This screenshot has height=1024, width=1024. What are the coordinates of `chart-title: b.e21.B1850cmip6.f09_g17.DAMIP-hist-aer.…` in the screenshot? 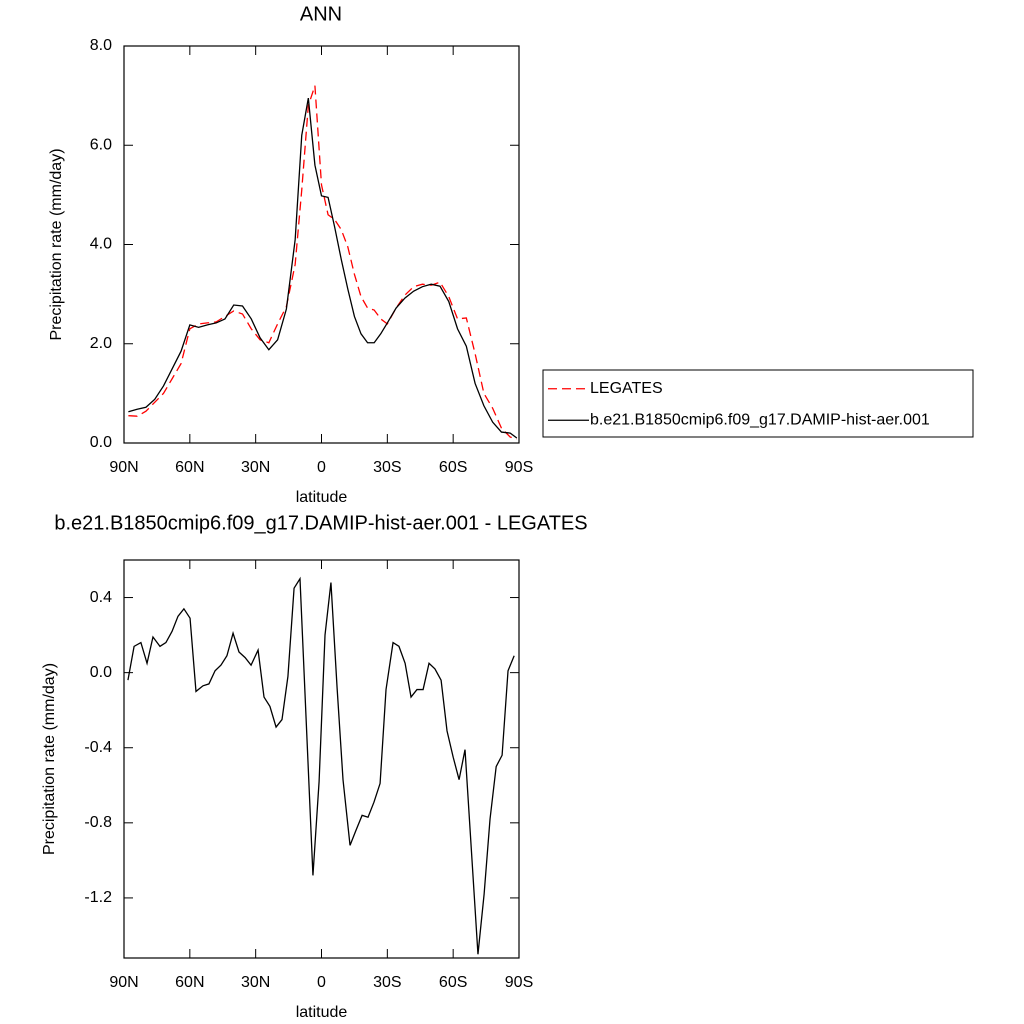 It's located at (320, 523).